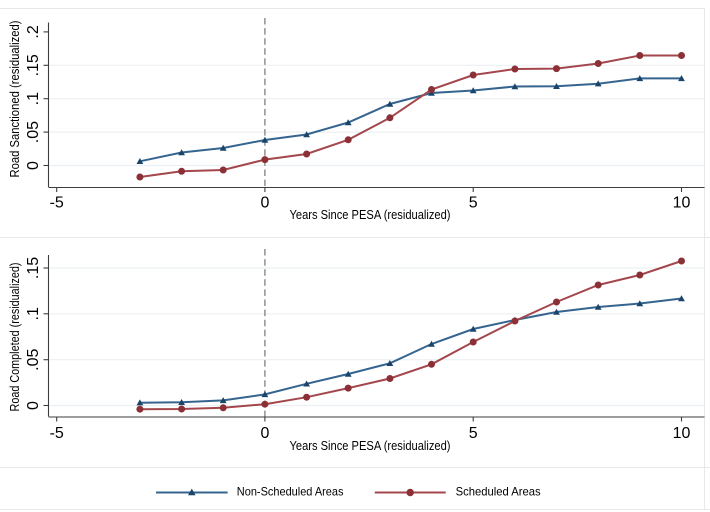 The image size is (710, 512). What do you see at coordinates (15, 337) in the screenshot?
I see `svg-text: Road Completed (residualized)` at bounding box center [15, 337].